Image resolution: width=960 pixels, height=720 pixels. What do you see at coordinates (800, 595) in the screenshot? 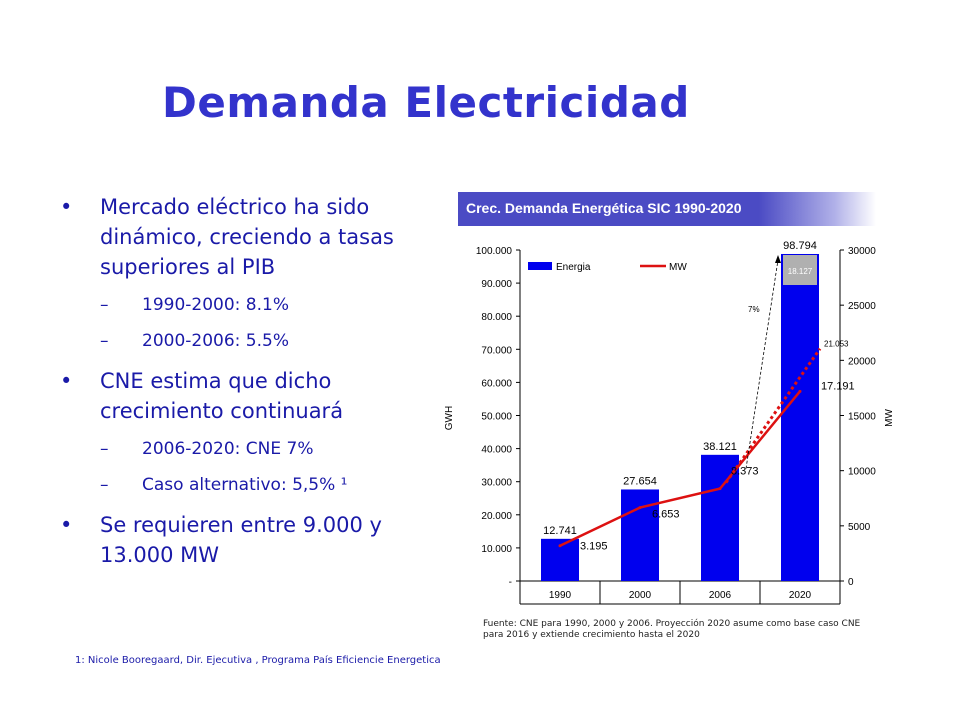
I see `x-tick-label: 2020` at bounding box center [800, 595].